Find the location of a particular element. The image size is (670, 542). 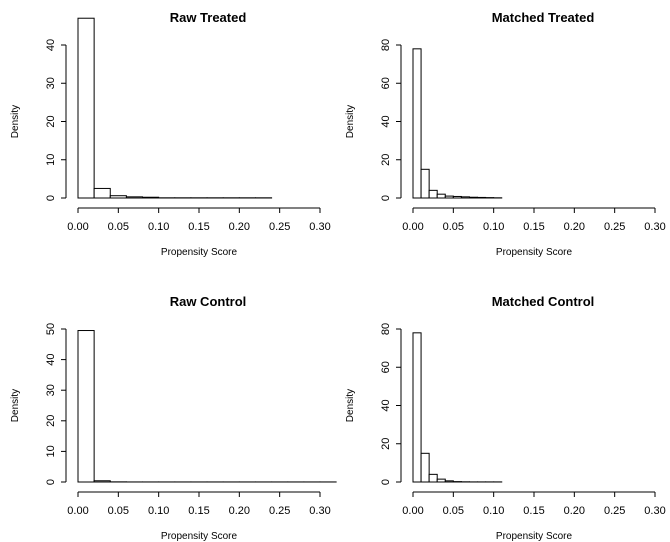

y-tick-label: 50 is located at coordinates (51, 329).